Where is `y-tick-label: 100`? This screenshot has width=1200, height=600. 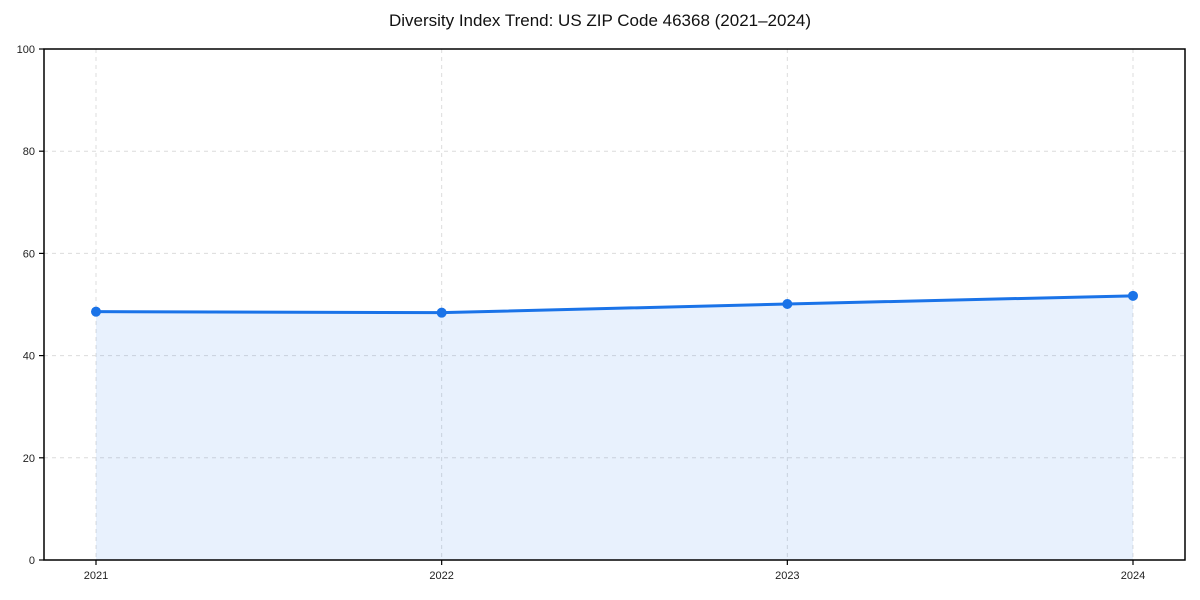 y-tick-label: 100 is located at coordinates (26, 50).